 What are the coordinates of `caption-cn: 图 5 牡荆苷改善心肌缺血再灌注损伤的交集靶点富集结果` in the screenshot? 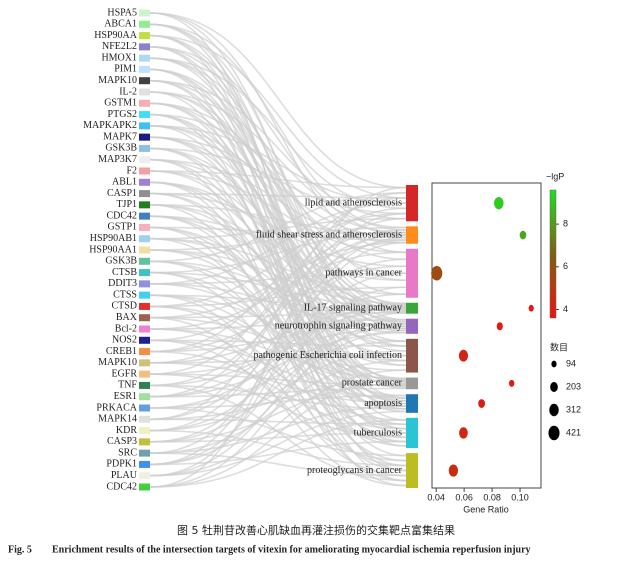 It's located at (316, 530).